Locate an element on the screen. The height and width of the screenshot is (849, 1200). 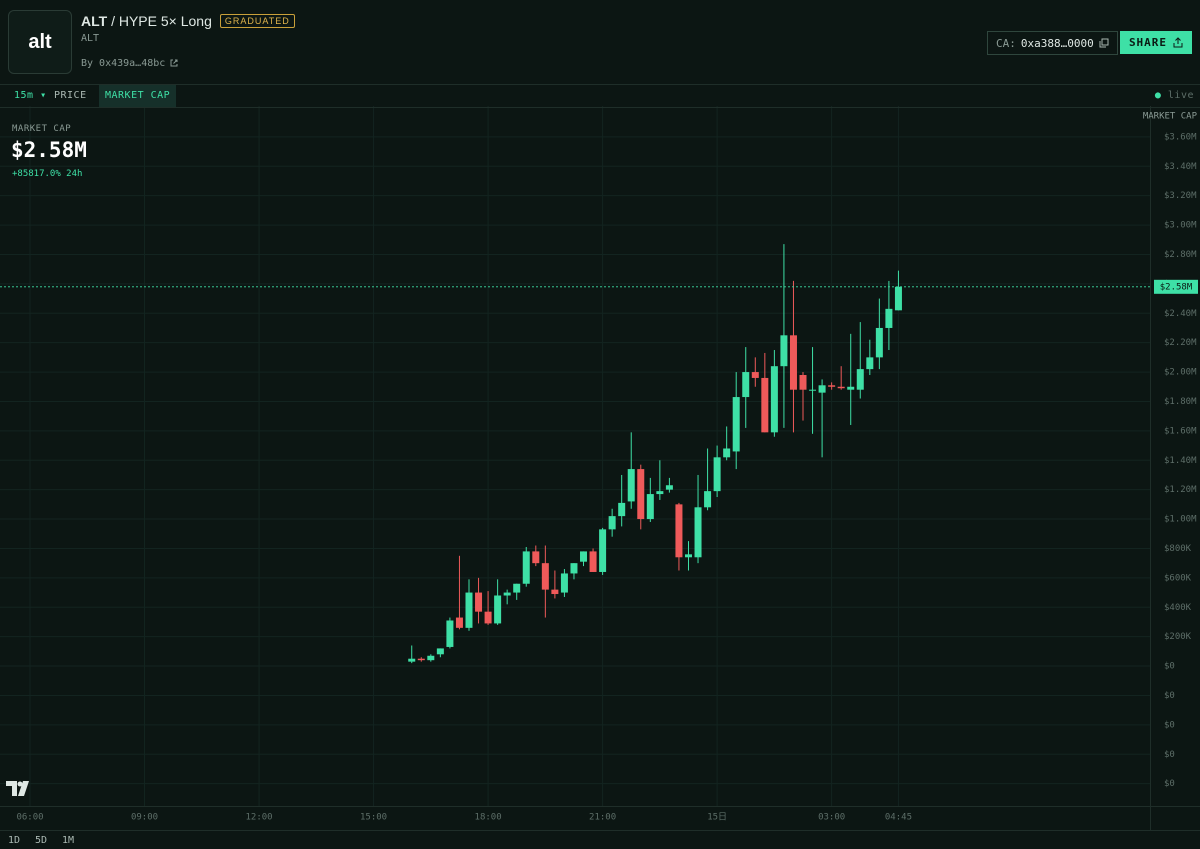
copy-icon is located at coordinates (1104, 43).